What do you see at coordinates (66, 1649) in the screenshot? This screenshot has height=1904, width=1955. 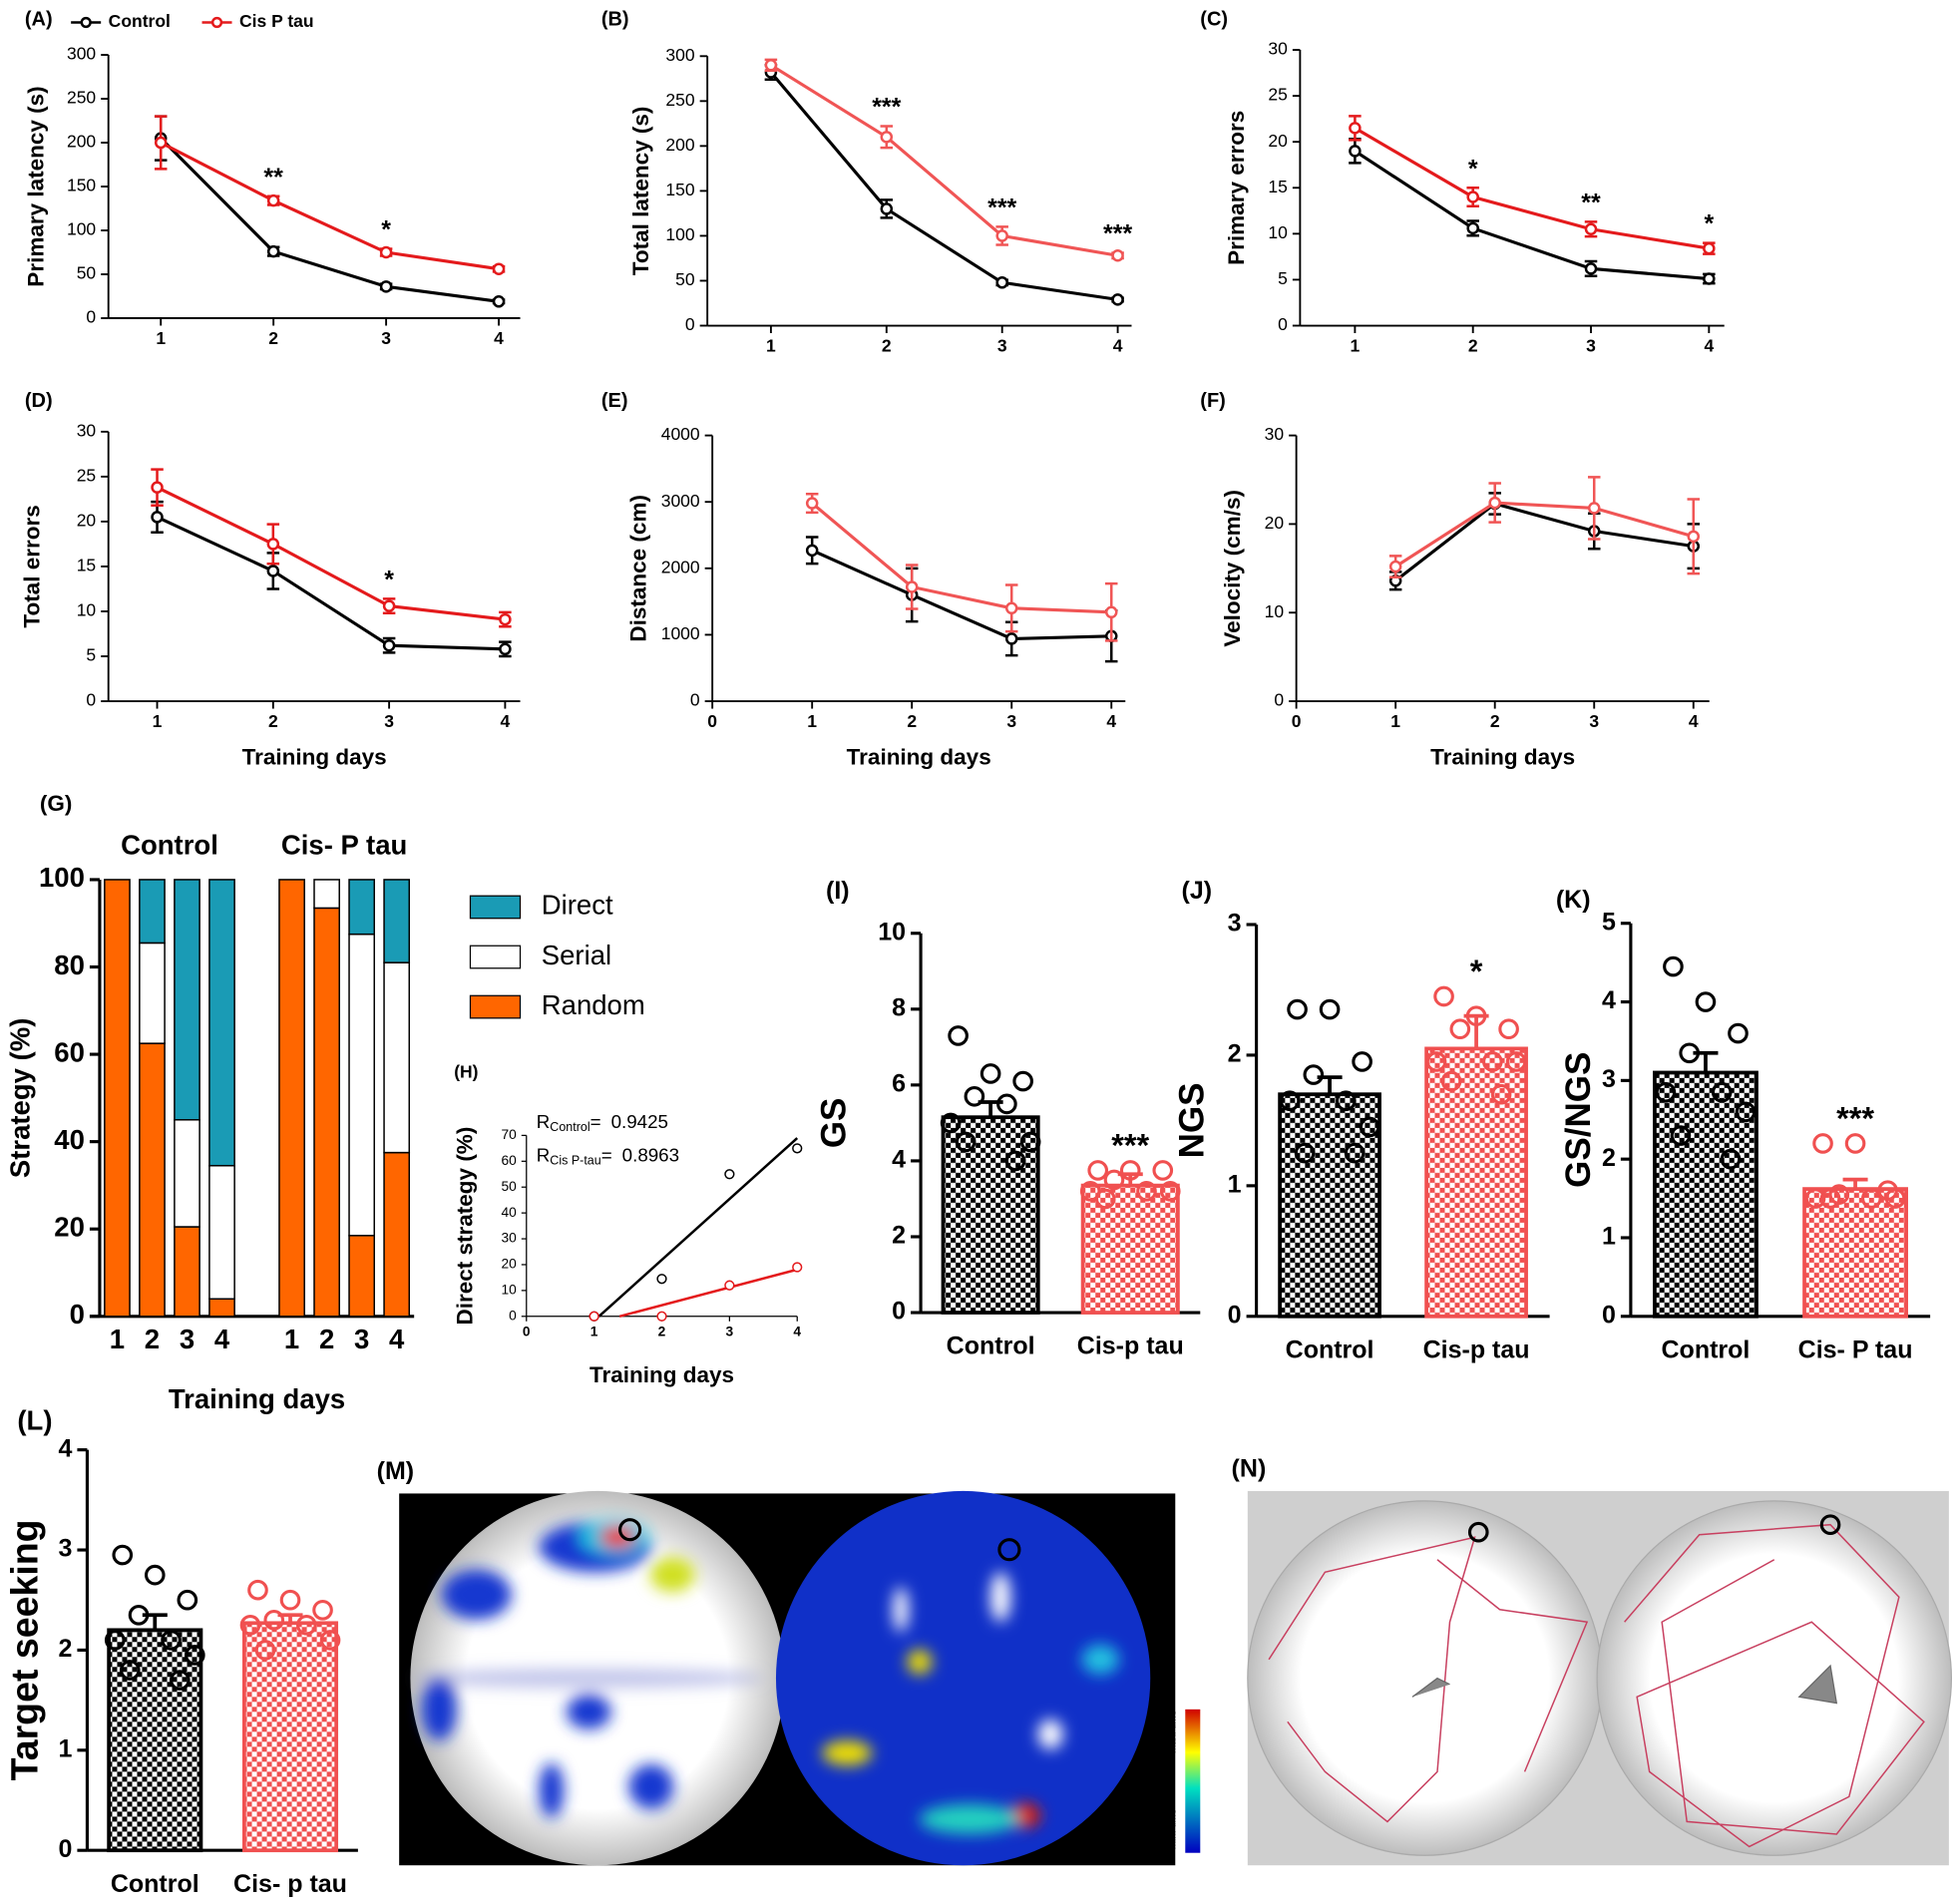 I see `y-tick-label: 2` at bounding box center [66, 1649].